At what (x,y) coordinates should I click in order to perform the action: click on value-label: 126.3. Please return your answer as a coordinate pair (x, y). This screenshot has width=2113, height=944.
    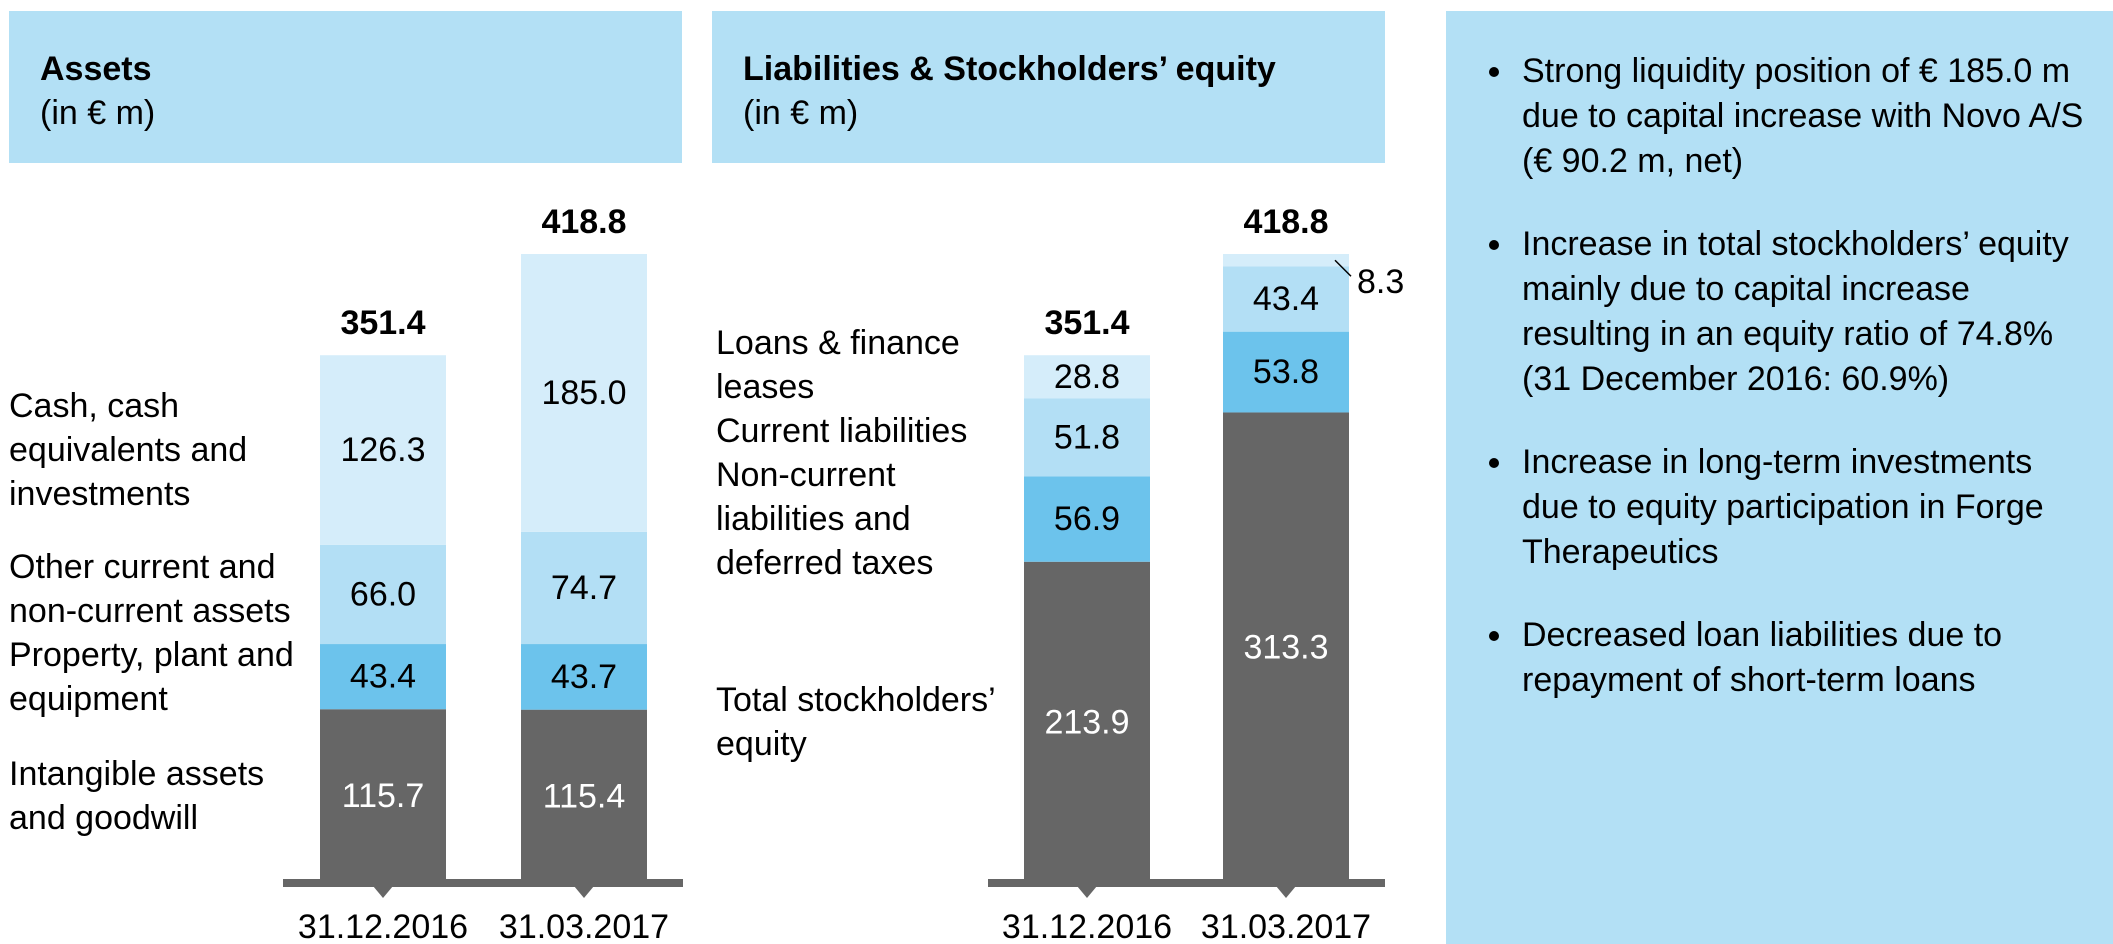
    Looking at the image, I should click on (382, 450).